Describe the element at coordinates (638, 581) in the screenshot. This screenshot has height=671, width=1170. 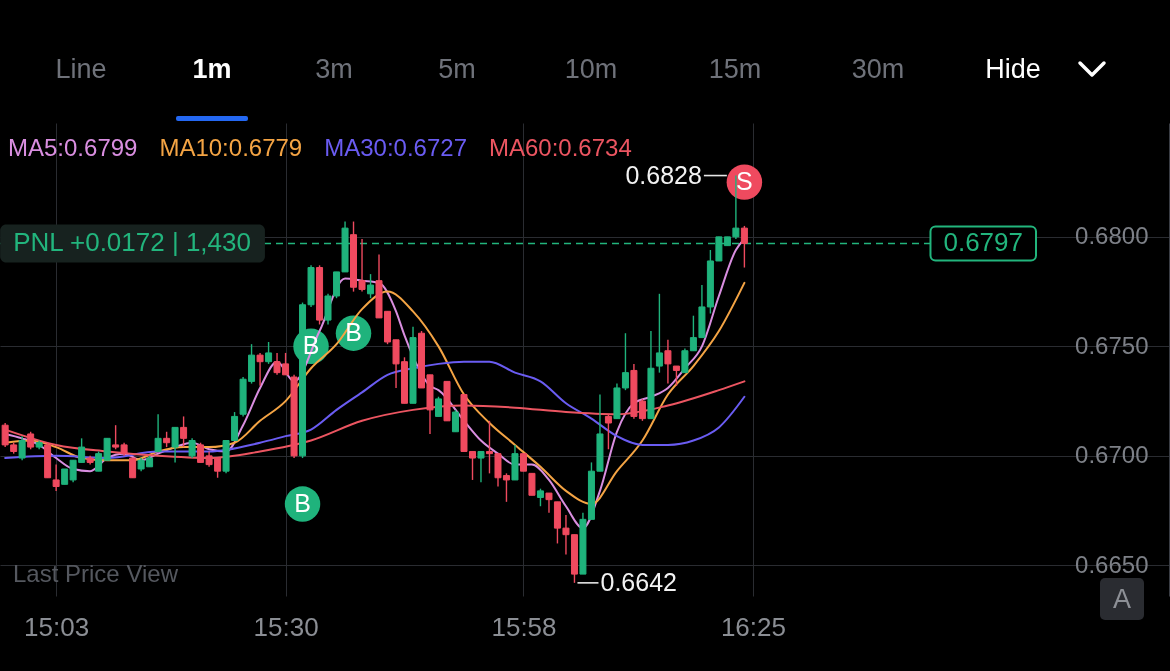
I see `annotation: 0.6642` at that location.